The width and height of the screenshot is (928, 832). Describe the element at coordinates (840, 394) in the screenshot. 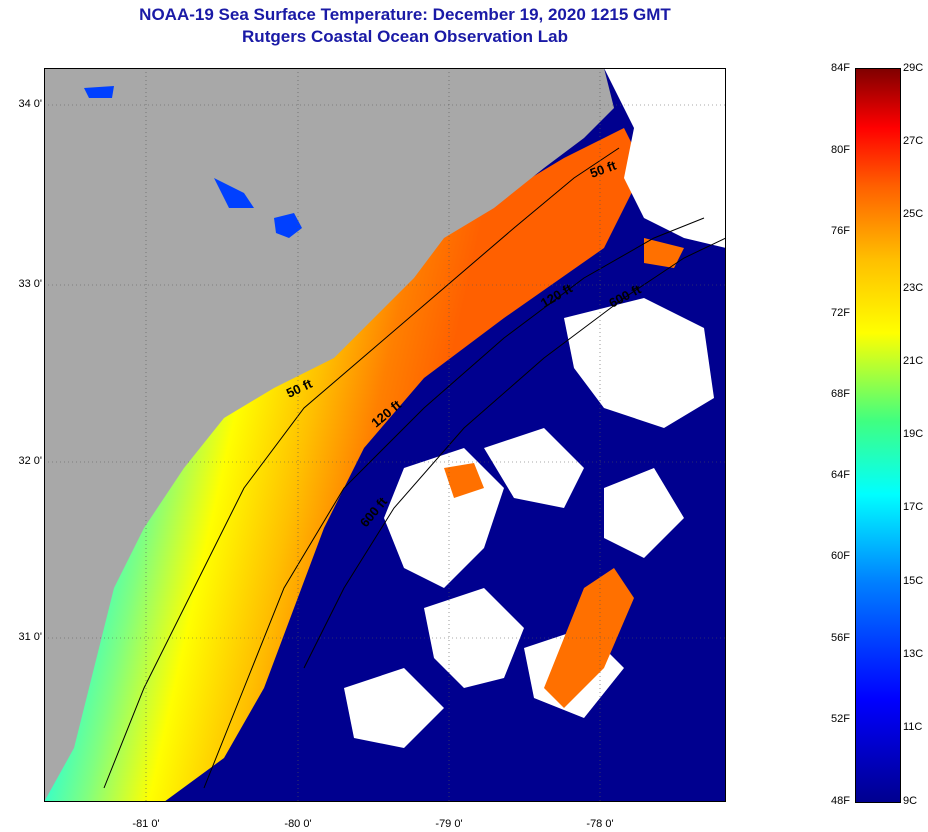

I see `colorbar-f-label: 68F` at that location.